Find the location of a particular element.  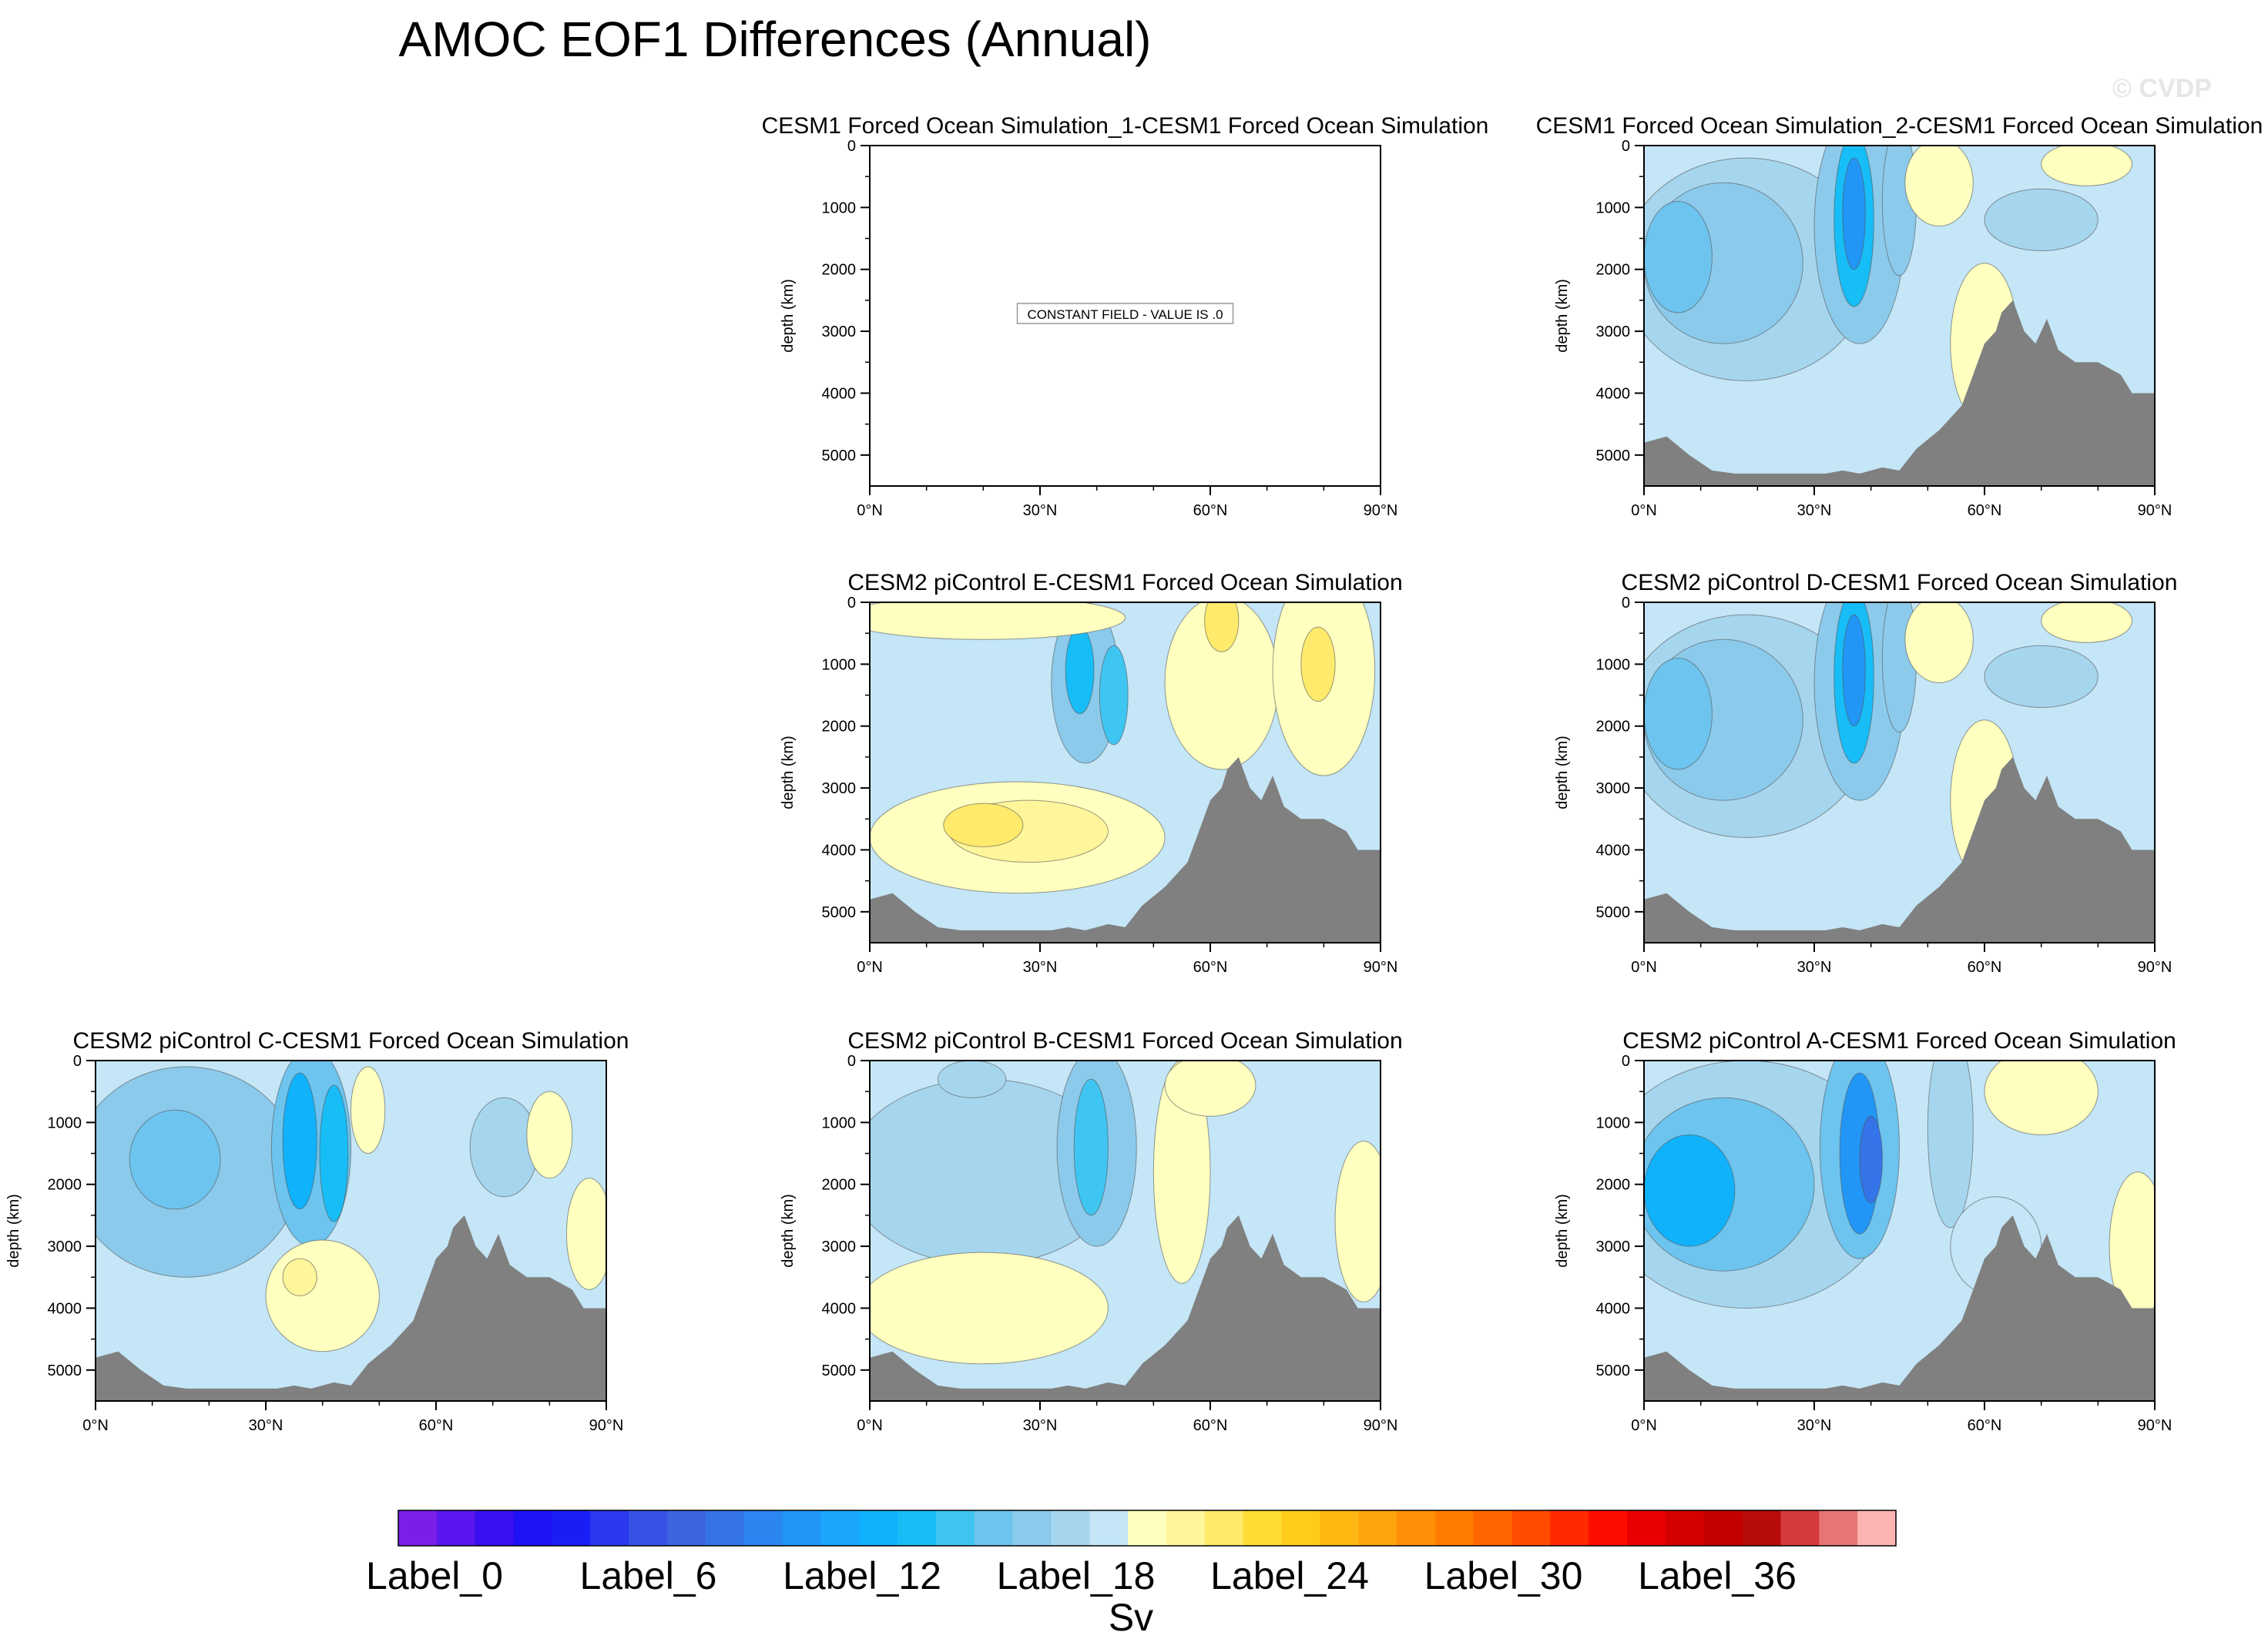

colorbar-unit: Sv is located at coordinates (1131, 1617).